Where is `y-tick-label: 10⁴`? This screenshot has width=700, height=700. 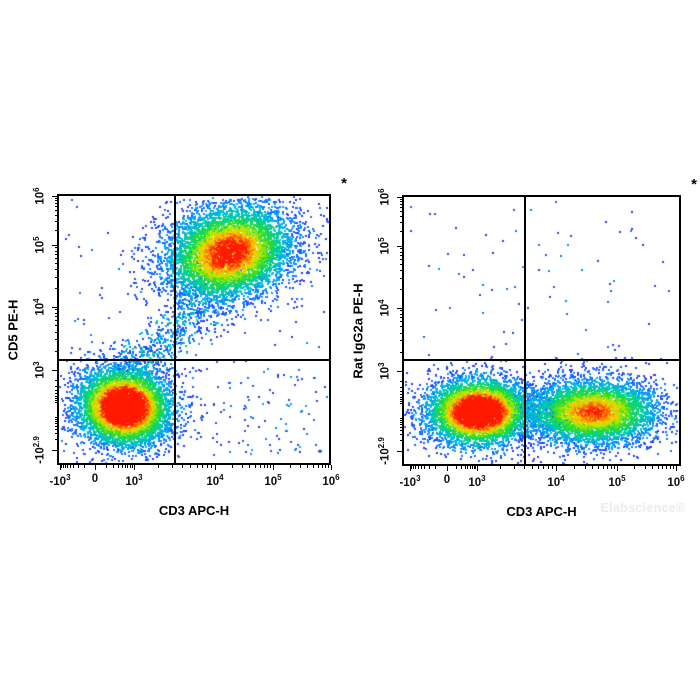 y-tick-label: 10⁴ is located at coordinates (39, 307).